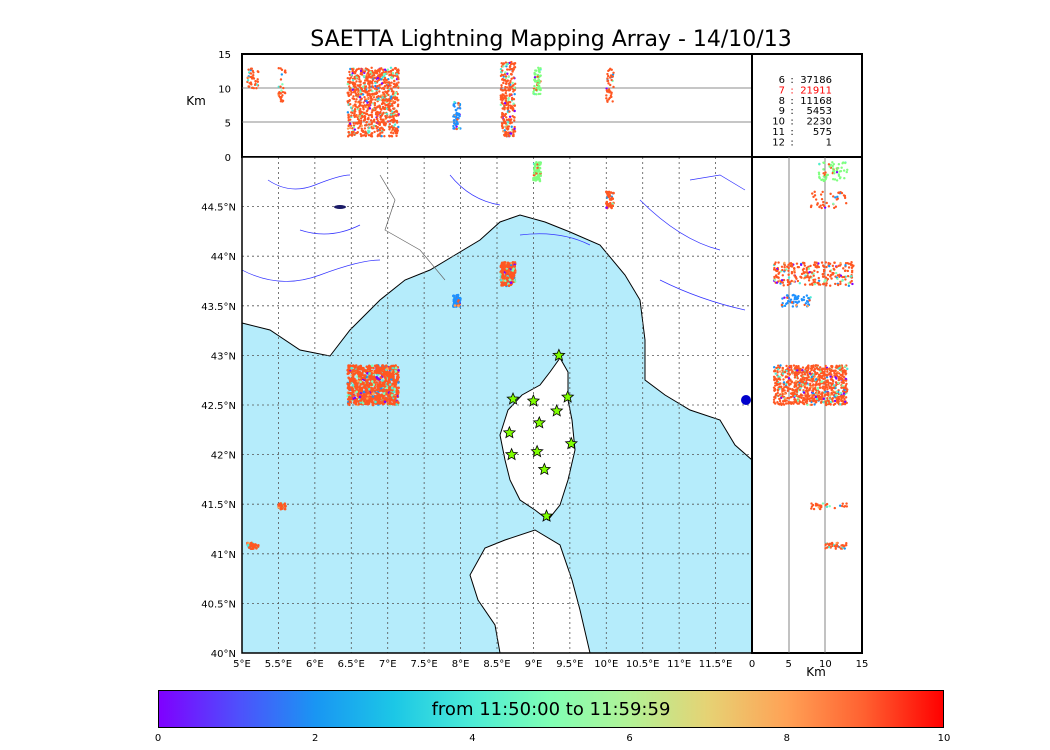  Describe the element at coordinates (472, 738) in the screenshot. I see `colorbar-tick-label: 4` at that location.